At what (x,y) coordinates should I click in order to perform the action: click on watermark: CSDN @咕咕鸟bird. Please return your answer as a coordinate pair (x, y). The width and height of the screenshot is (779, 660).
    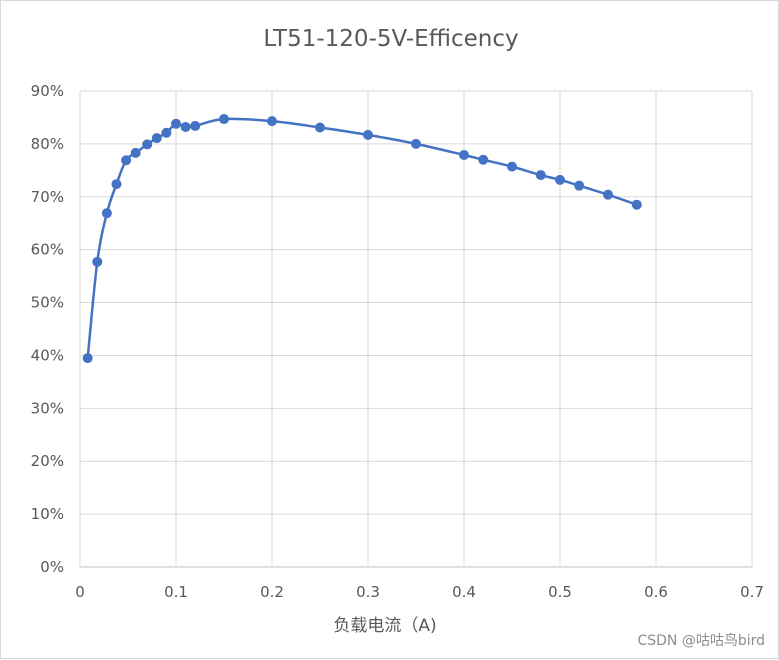
    Looking at the image, I should click on (701, 641).